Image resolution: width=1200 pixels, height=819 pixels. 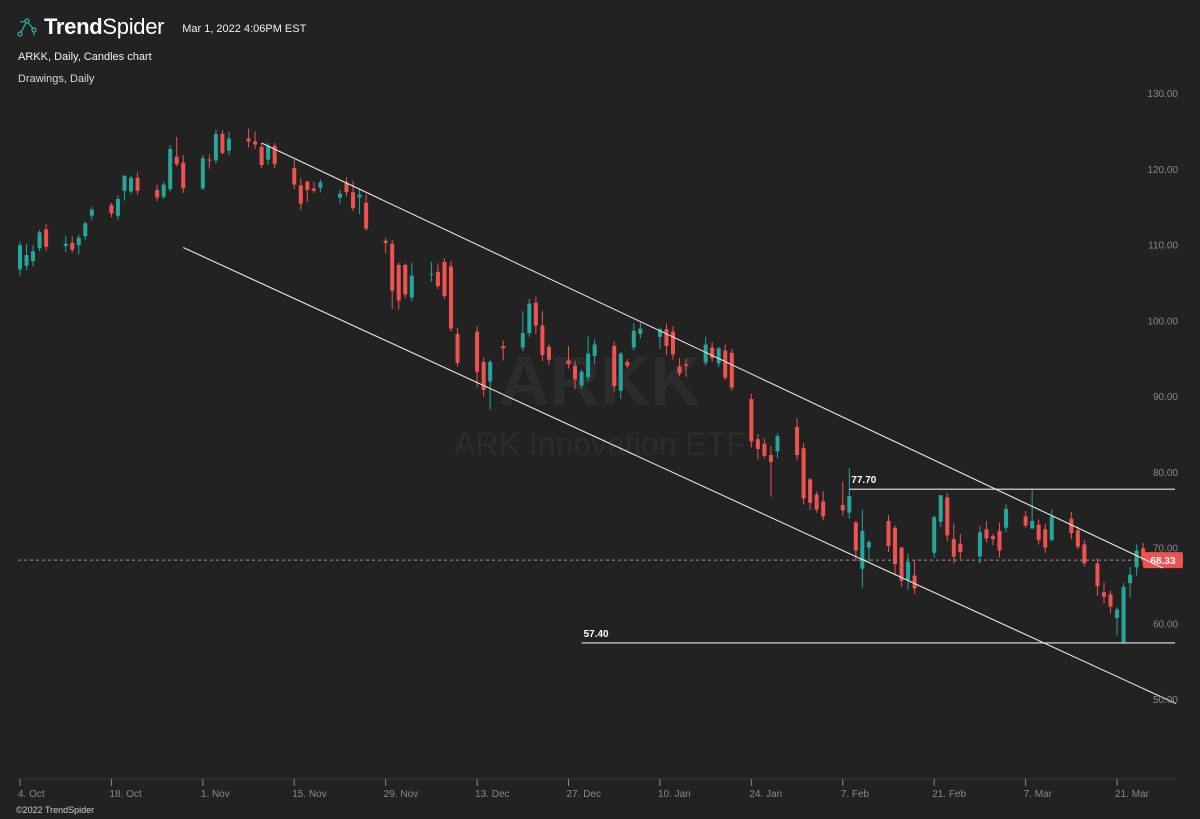 I want to click on chart-subtitle: ARKK, Daily, Candles chart, so click(x=85, y=57).